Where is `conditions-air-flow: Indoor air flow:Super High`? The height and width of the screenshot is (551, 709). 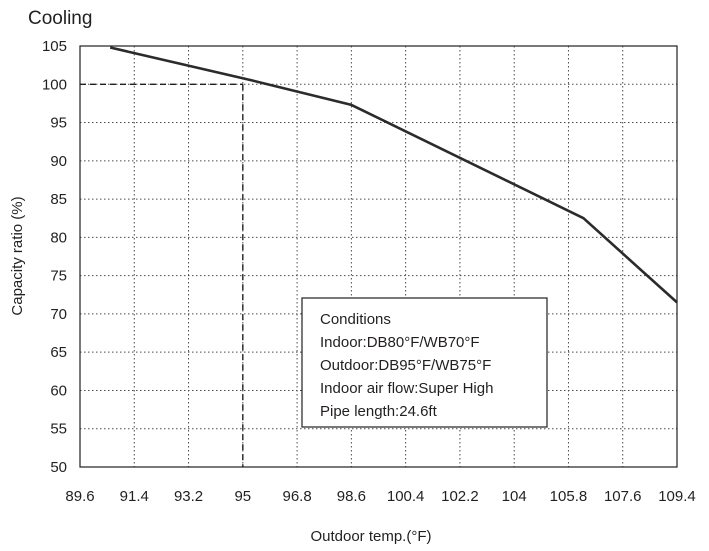
conditions-air-flow: Indoor air flow:Super High is located at coordinates (406, 388).